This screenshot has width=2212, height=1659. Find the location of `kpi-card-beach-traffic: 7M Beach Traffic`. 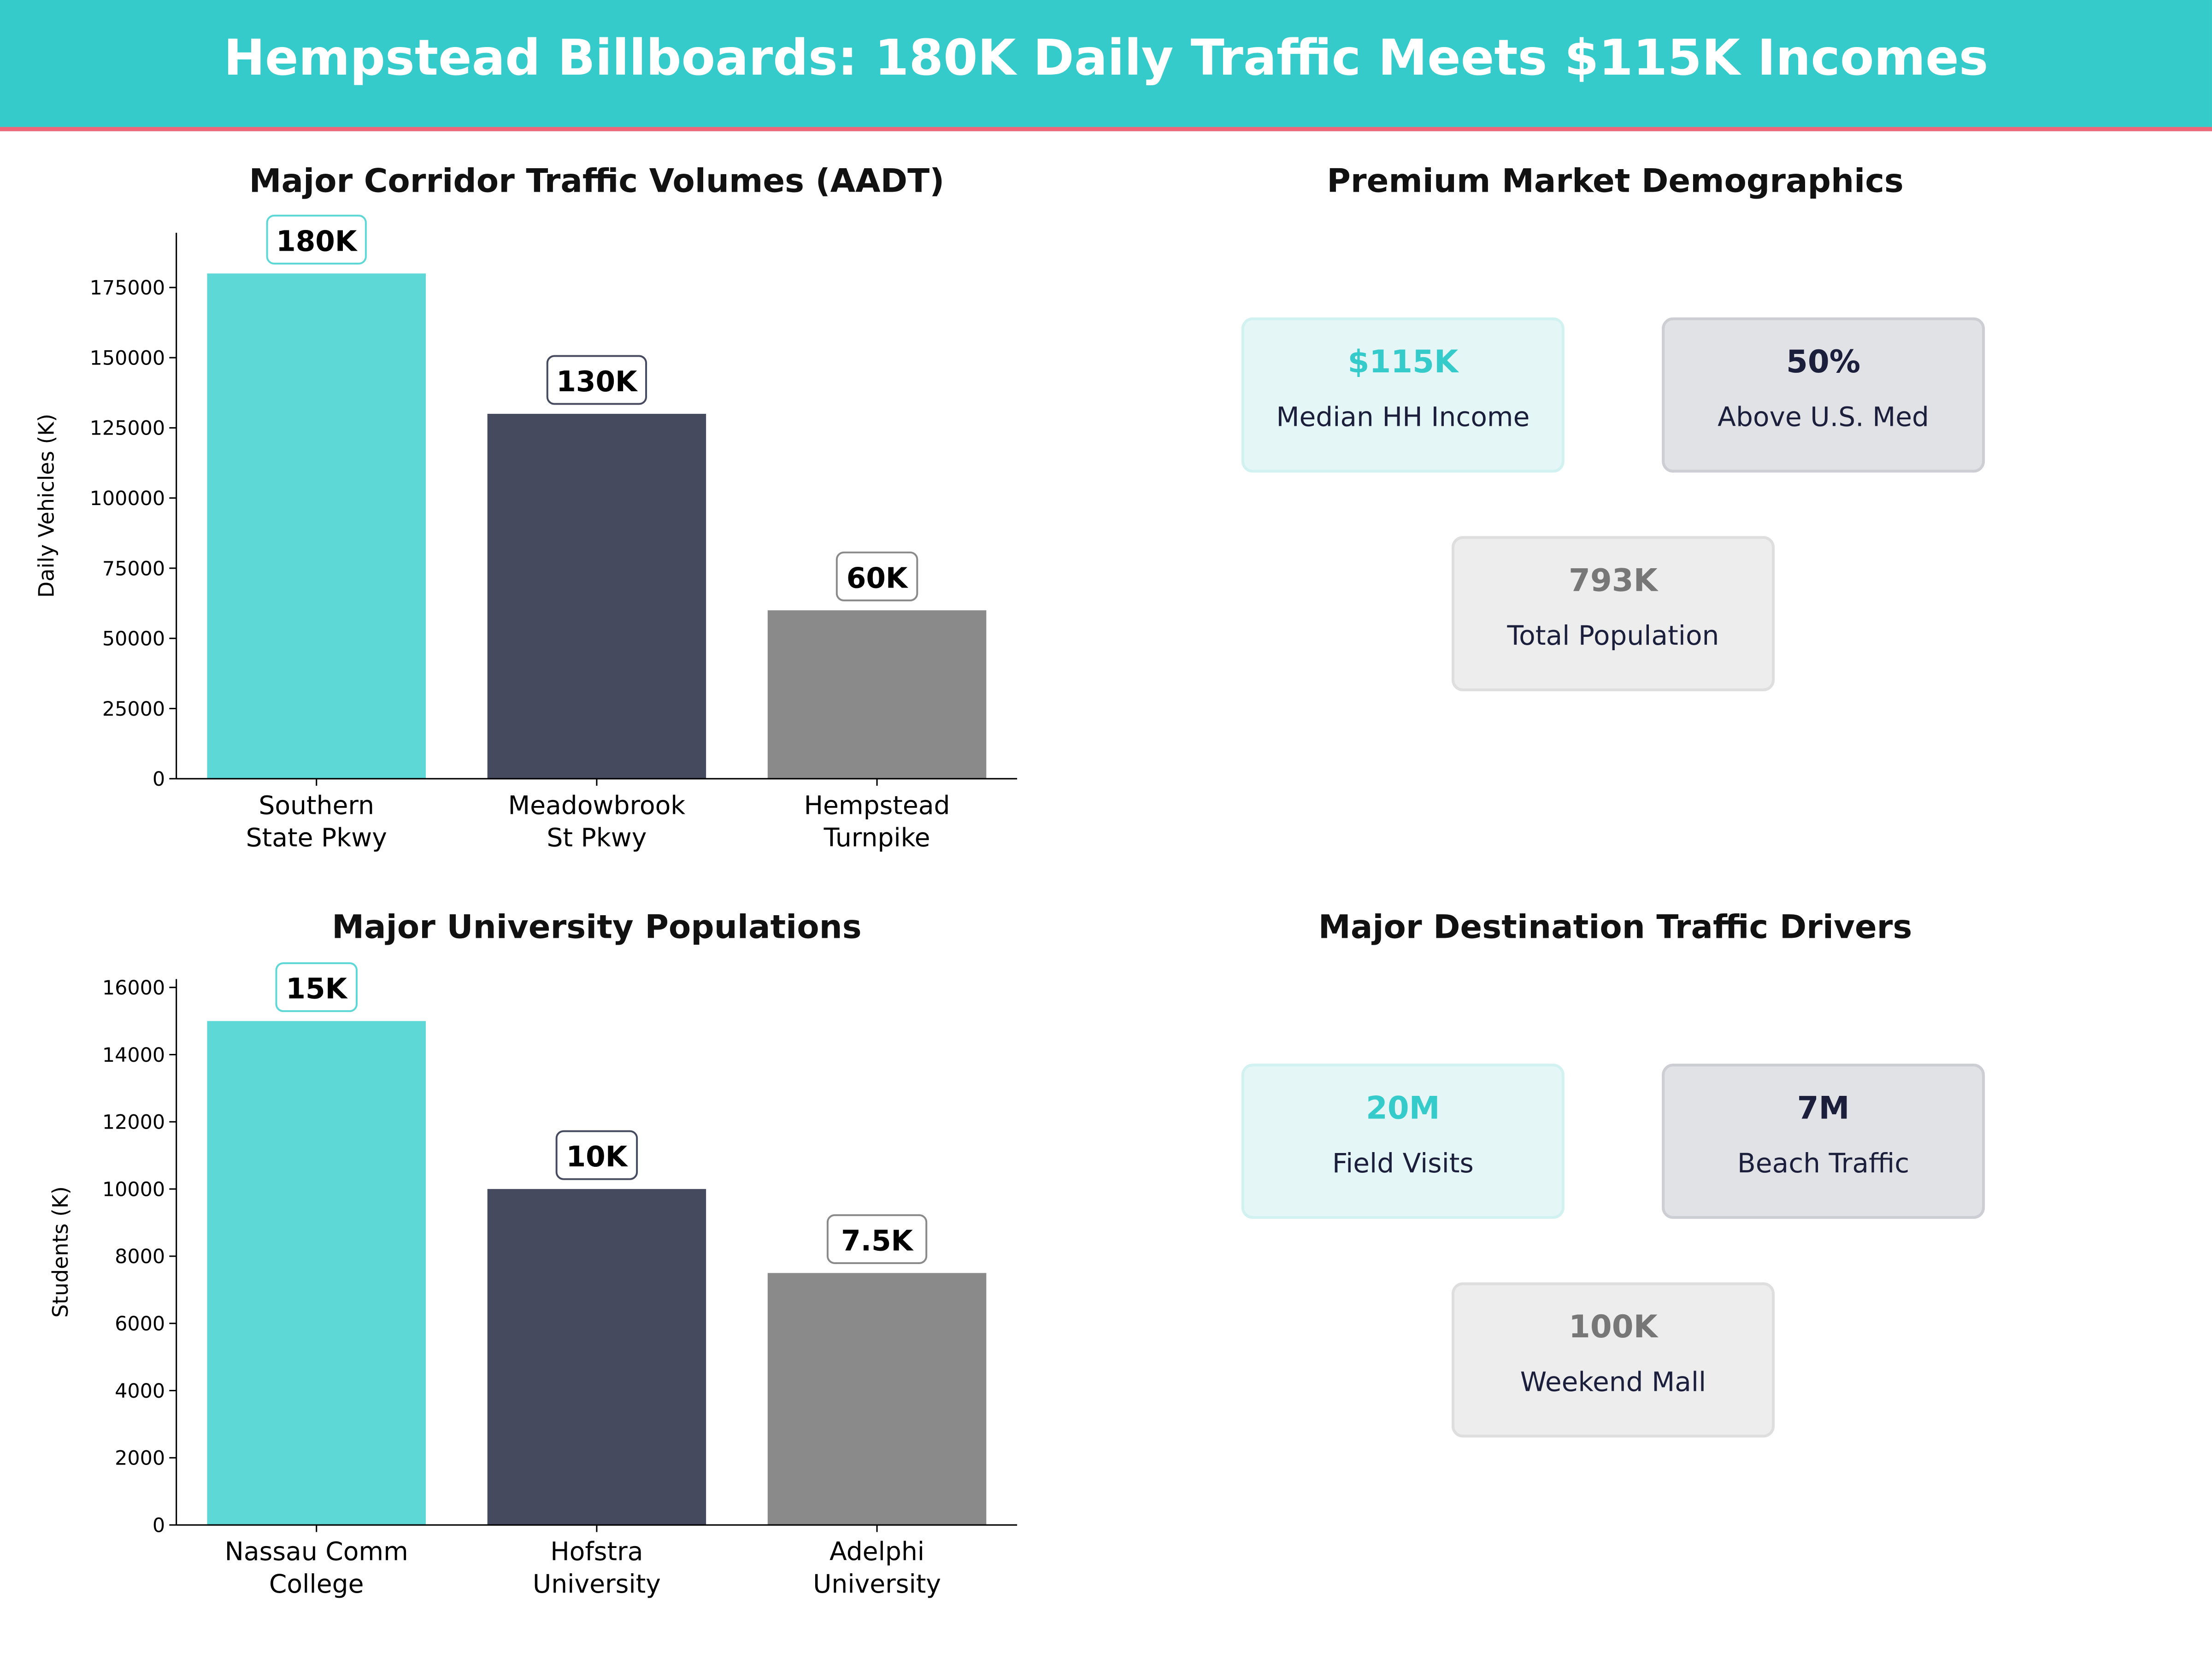

kpi-card-beach-traffic: 7M Beach Traffic is located at coordinates (1823, 1141).